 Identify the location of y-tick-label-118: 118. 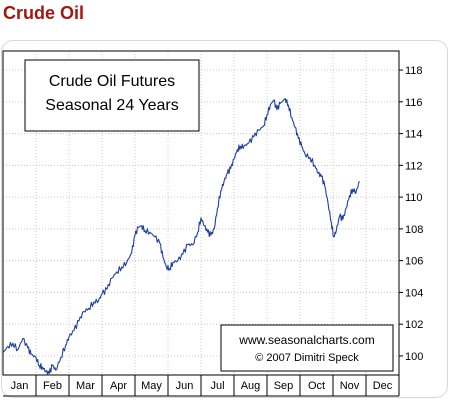
(414, 71).